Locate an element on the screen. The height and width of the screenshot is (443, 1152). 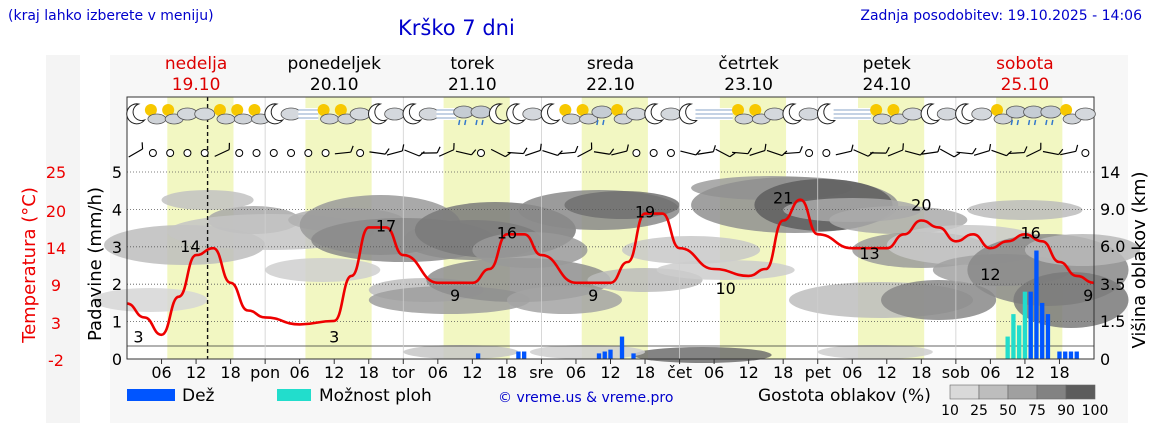
temperature-tick-label: 20 is located at coordinates (56, 211).